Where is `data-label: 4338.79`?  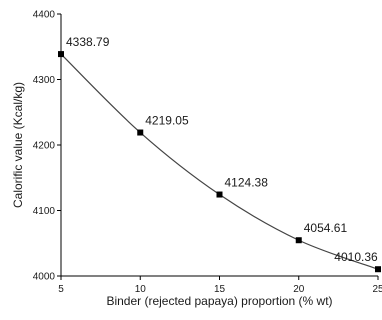
data-label: 4338.79 is located at coordinates (88, 42).